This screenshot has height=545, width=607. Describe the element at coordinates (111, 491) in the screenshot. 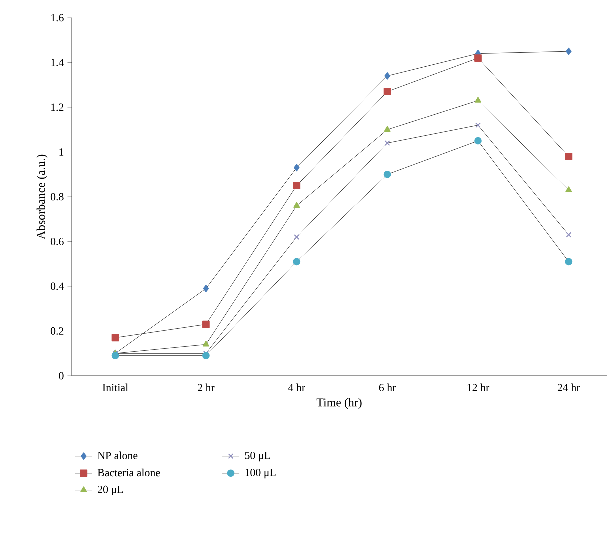

I see `legend-label: 20 μL` at that location.